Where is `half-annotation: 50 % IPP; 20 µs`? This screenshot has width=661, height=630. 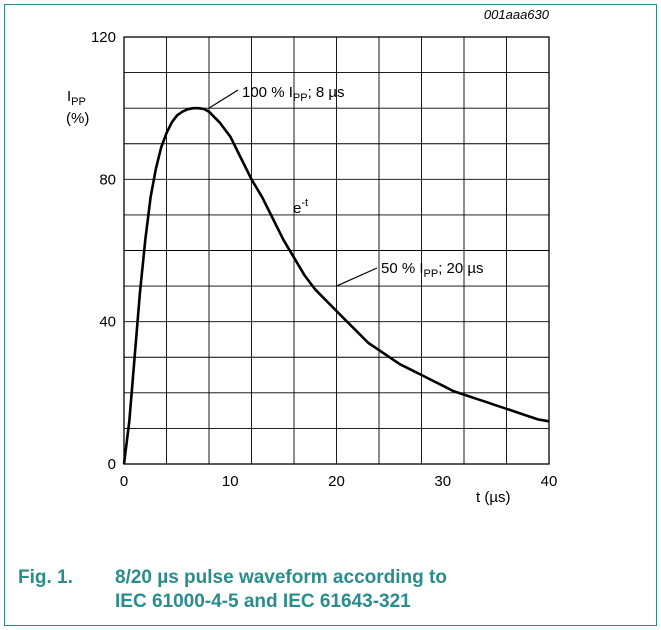
half-annotation: 50 % IPP; 20 µs is located at coordinates (432, 270).